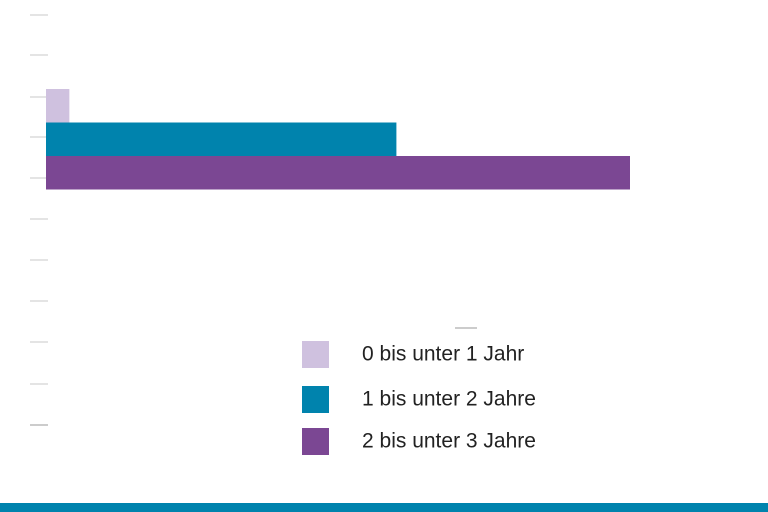 The image size is (768, 512). Describe the element at coordinates (449, 441) in the screenshot. I see `legend-label: 2 bis unter 3 Jahre` at that location.